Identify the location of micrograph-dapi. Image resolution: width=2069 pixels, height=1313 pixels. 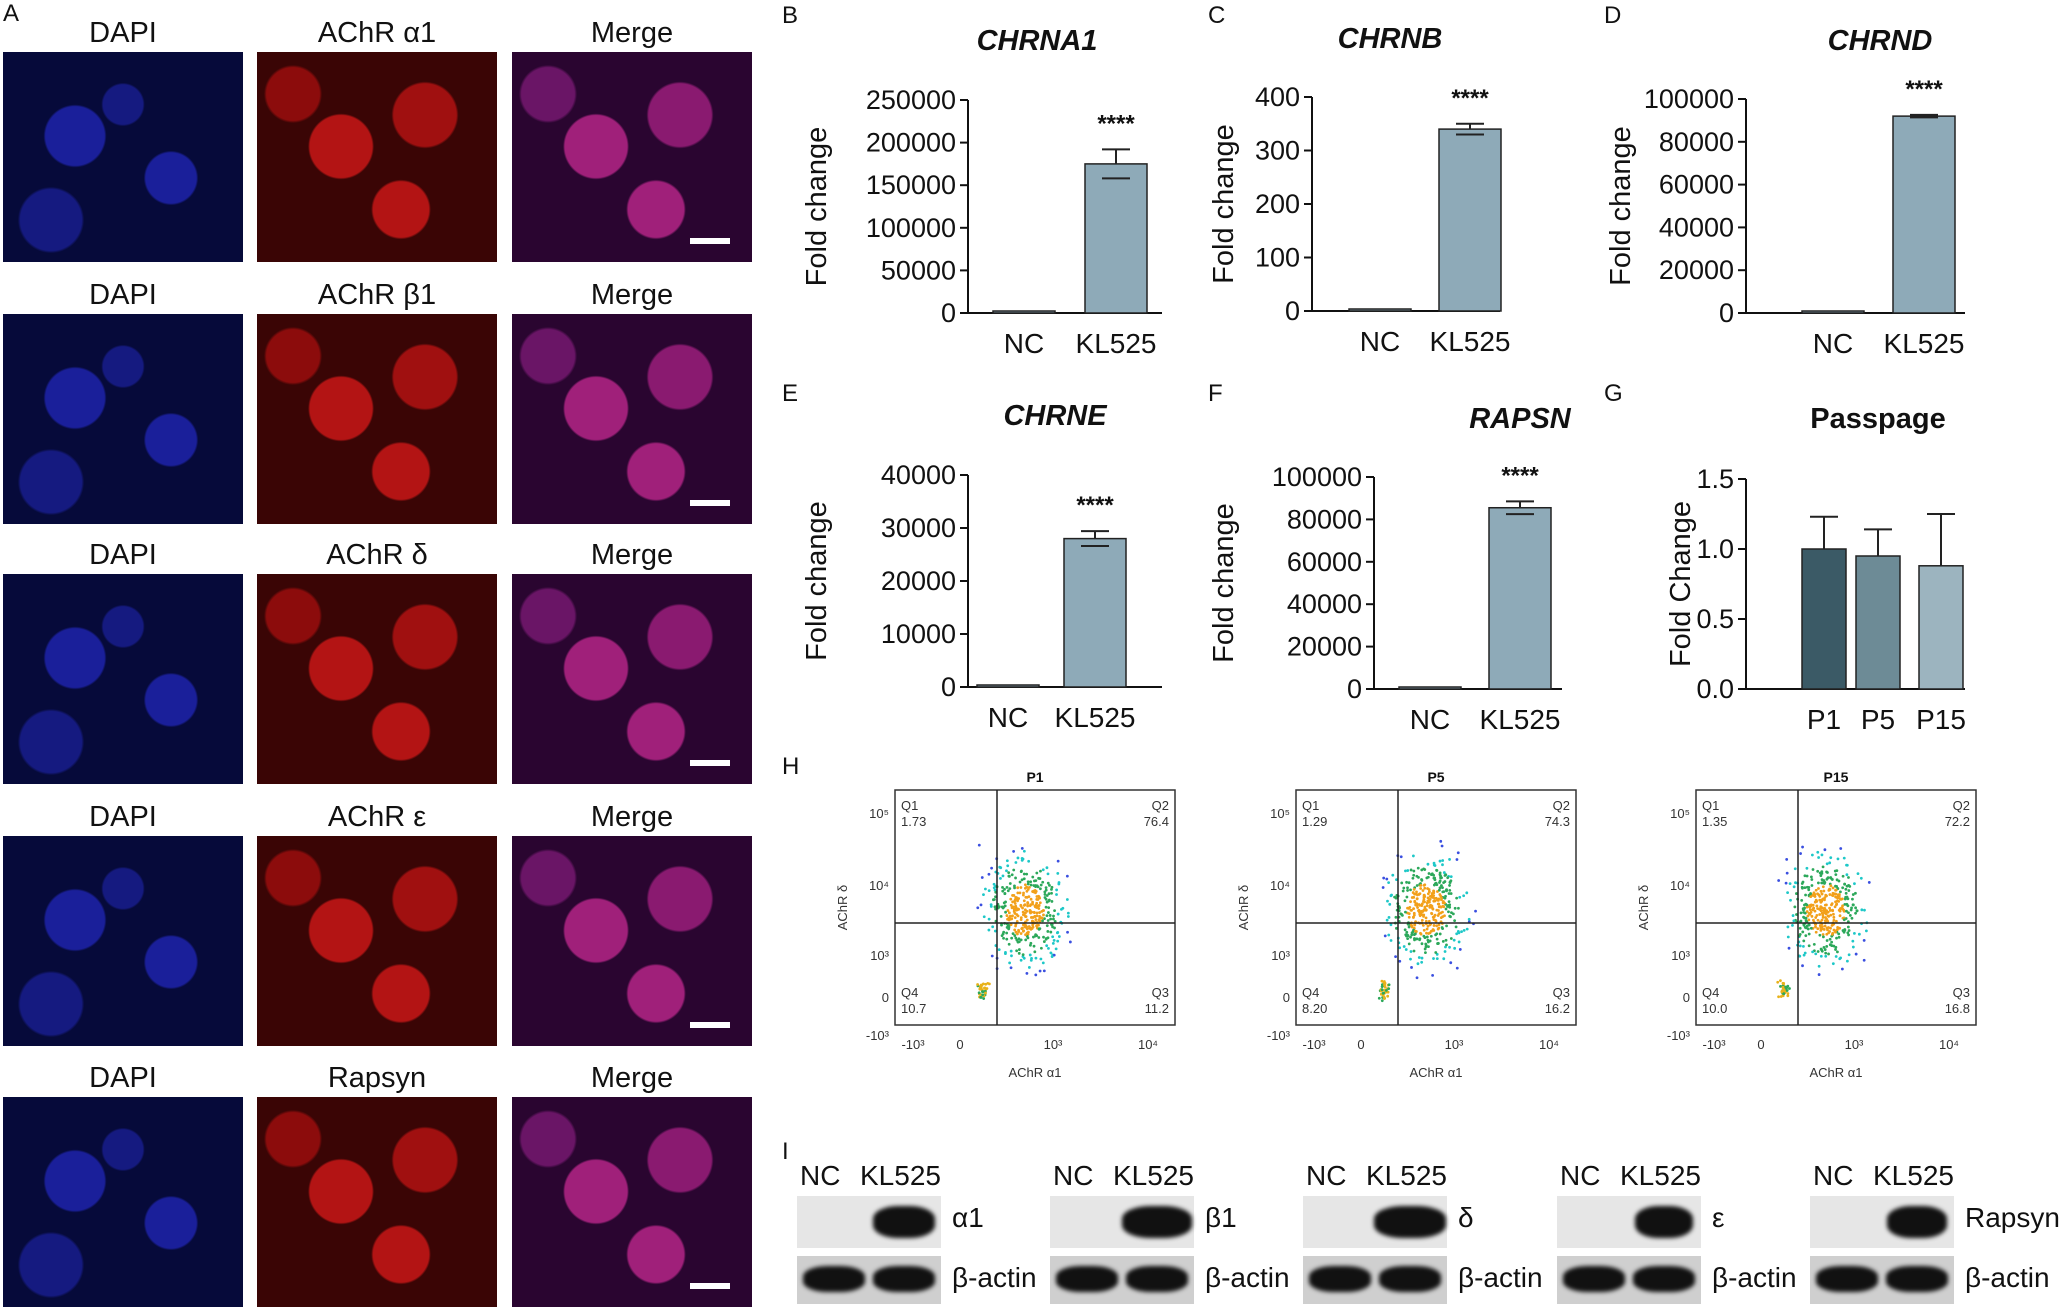
(123, 157).